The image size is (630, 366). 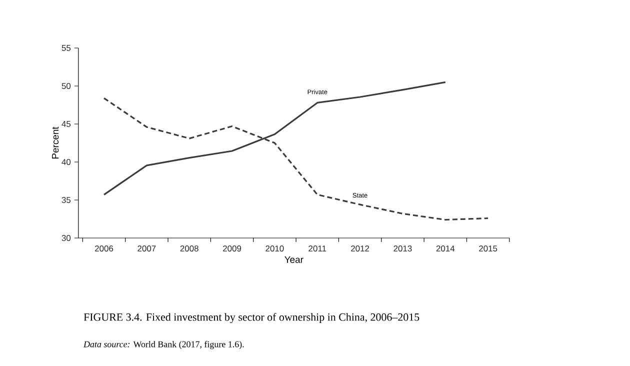 What do you see at coordinates (66, 124) in the screenshot?
I see `y-tick-label: 45` at bounding box center [66, 124].